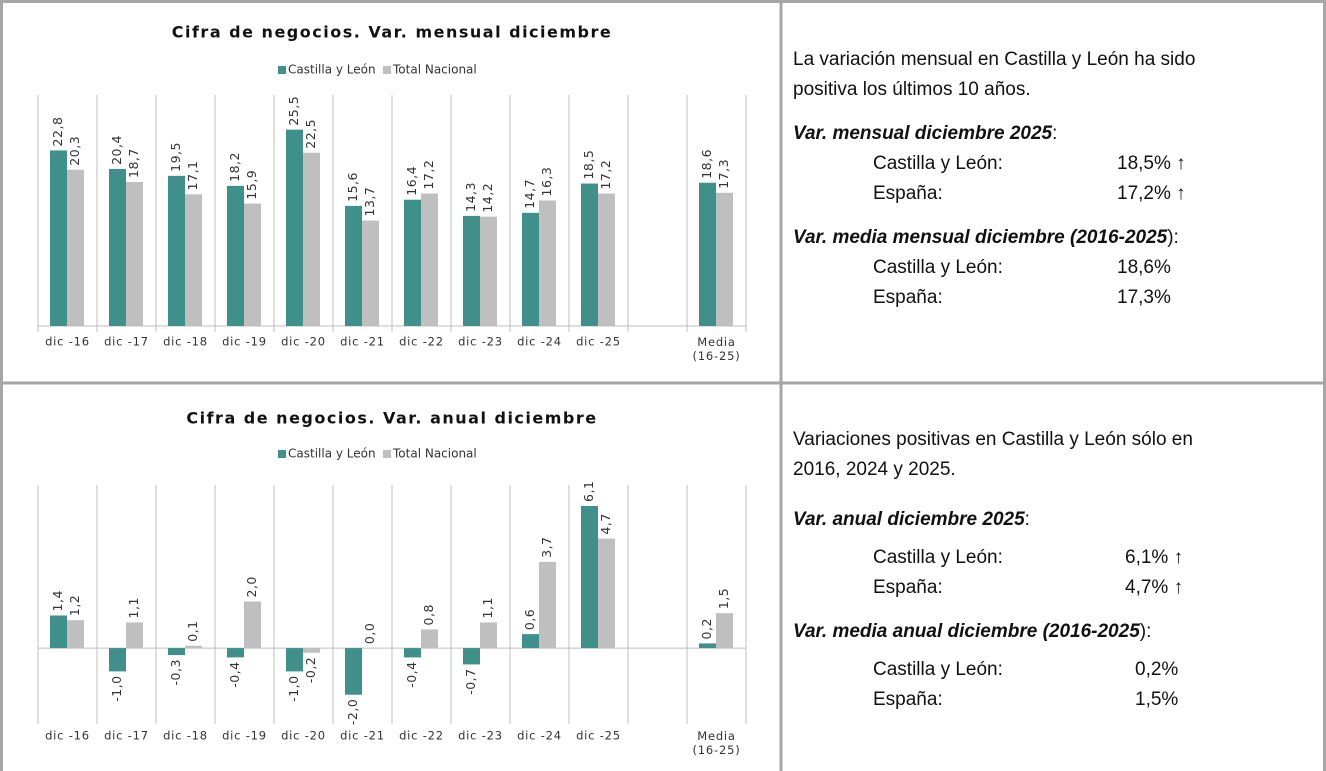 The height and width of the screenshot is (771, 1326). I want to click on x-tick-label: dic -24, so click(539, 342).